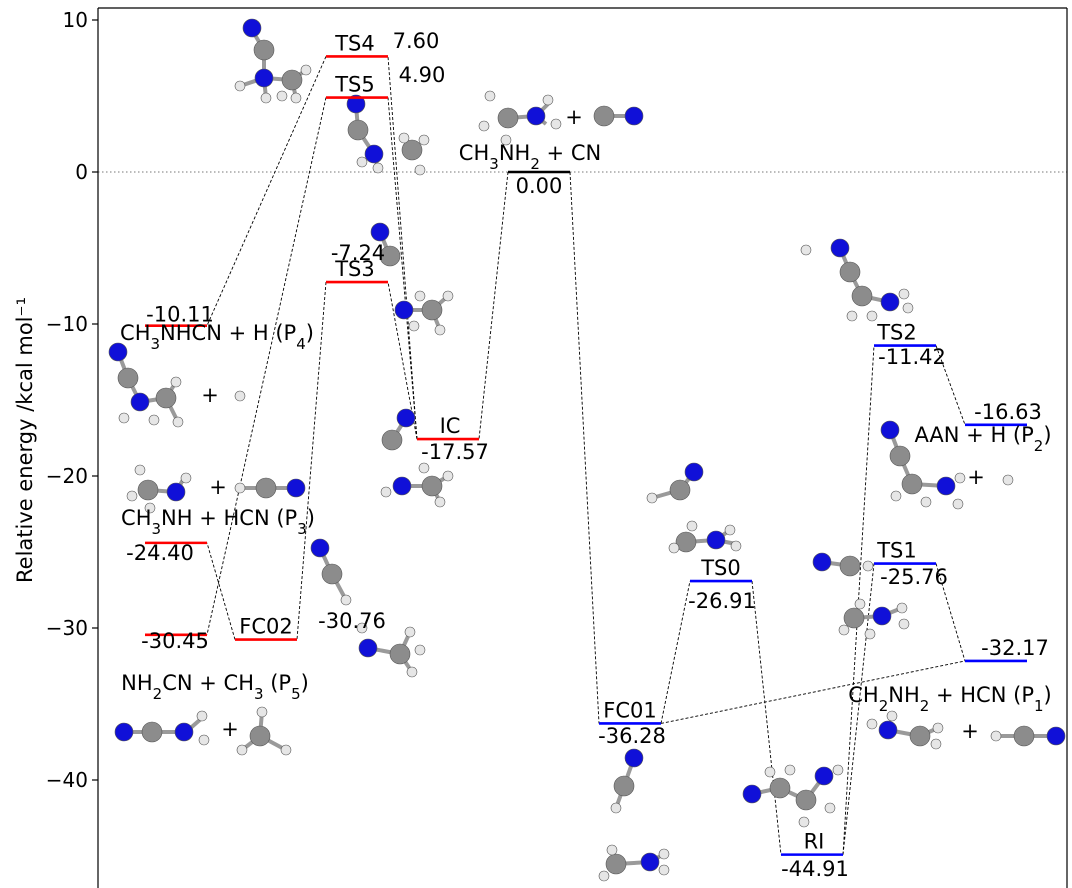 The height and width of the screenshot is (888, 1072). What do you see at coordinates (266, 366) in the screenshot?
I see `connection-TS5-P5` at bounding box center [266, 366].